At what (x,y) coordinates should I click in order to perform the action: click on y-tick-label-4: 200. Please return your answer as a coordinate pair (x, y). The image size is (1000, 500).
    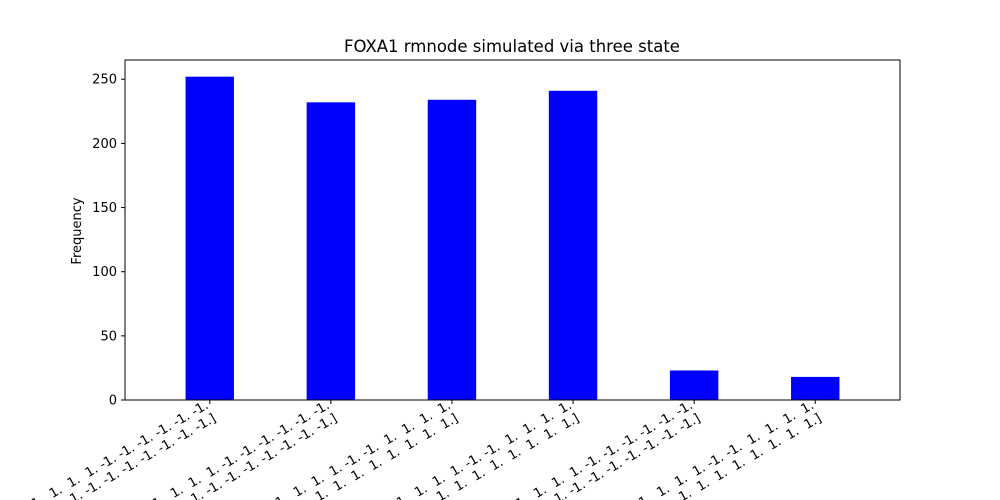
    Looking at the image, I should click on (104, 144).